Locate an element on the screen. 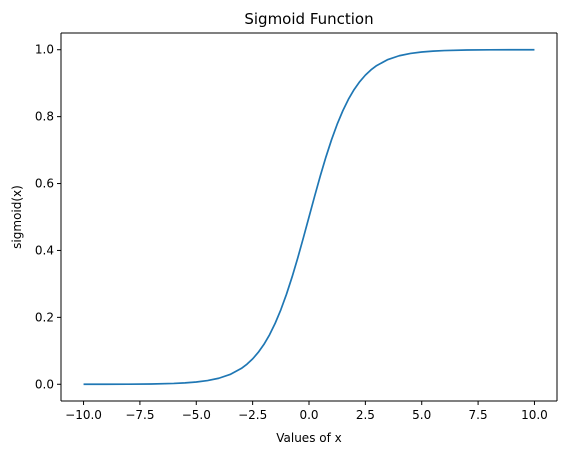  x-tick-label: −7.5 is located at coordinates (139, 415).